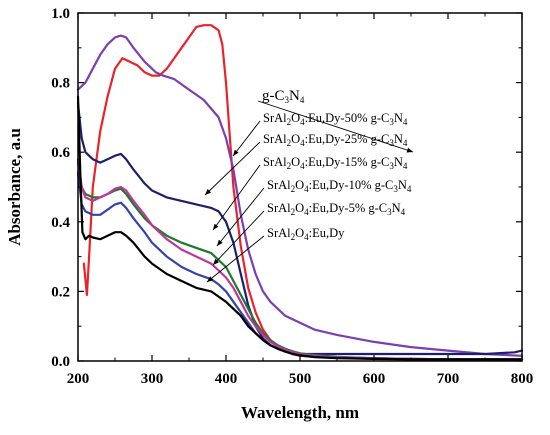 This screenshot has width=550, height=435. What do you see at coordinates (60, 14) in the screenshot?
I see `y-tick-label: 1.0` at bounding box center [60, 14].